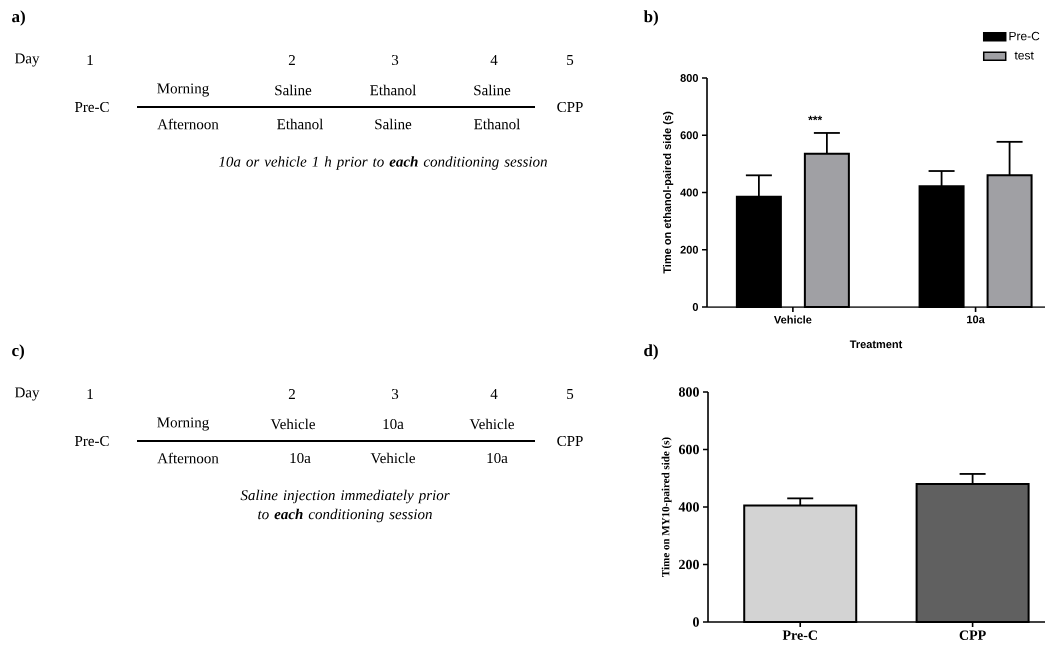 Image resolution: width=1045 pixels, height=657 pixels. What do you see at coordinates (1024, 36) in the screenshot?
I see `legend-label: Pre-C` at bounding box center [1024, 36].